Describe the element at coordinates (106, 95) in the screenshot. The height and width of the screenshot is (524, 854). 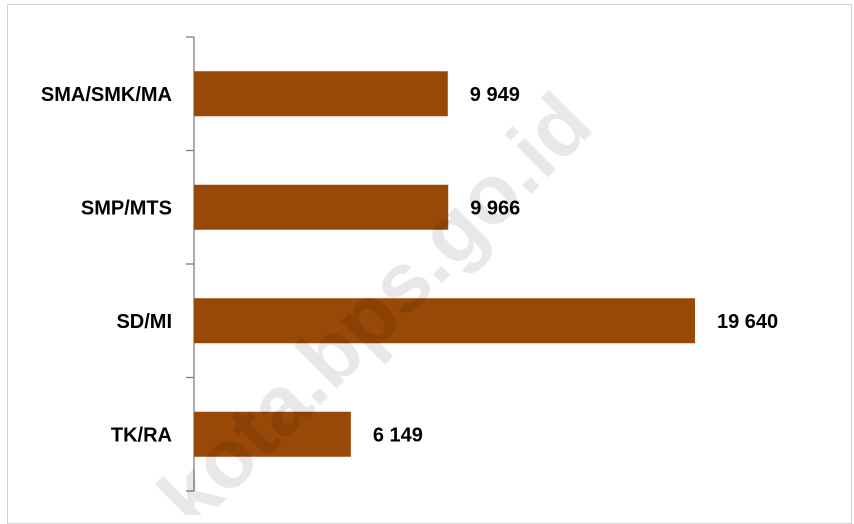
I see `category-label: SMA/SMK/MA` at that location.